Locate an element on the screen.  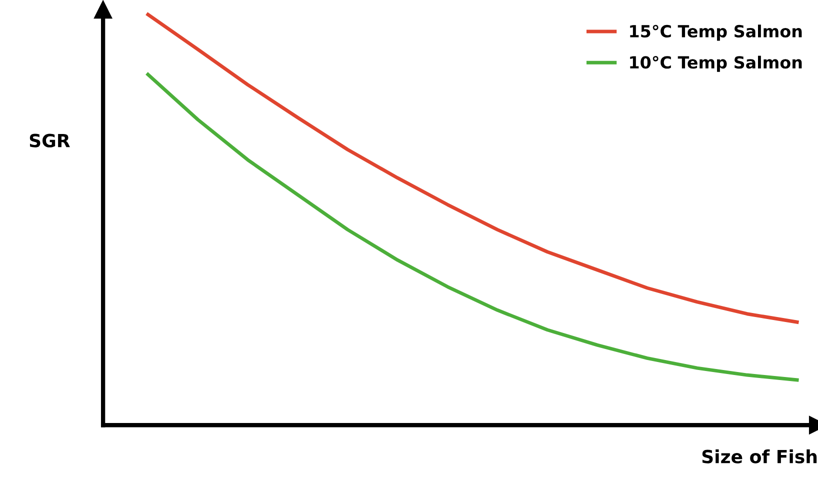
x-axis-title: Size of Fish is located at coordinates (759, 456).